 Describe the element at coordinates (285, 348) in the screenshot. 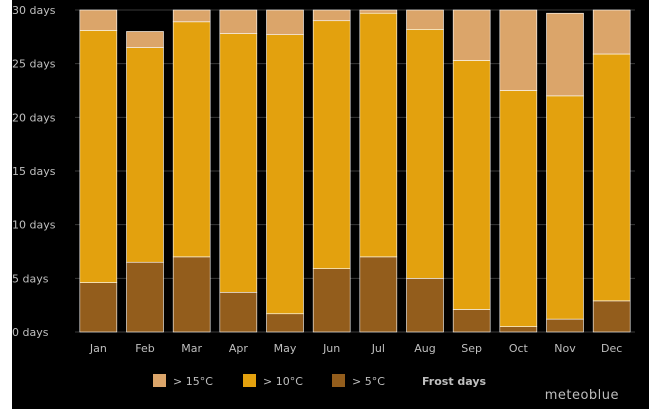

I see `x-tick-label: May` at that location.